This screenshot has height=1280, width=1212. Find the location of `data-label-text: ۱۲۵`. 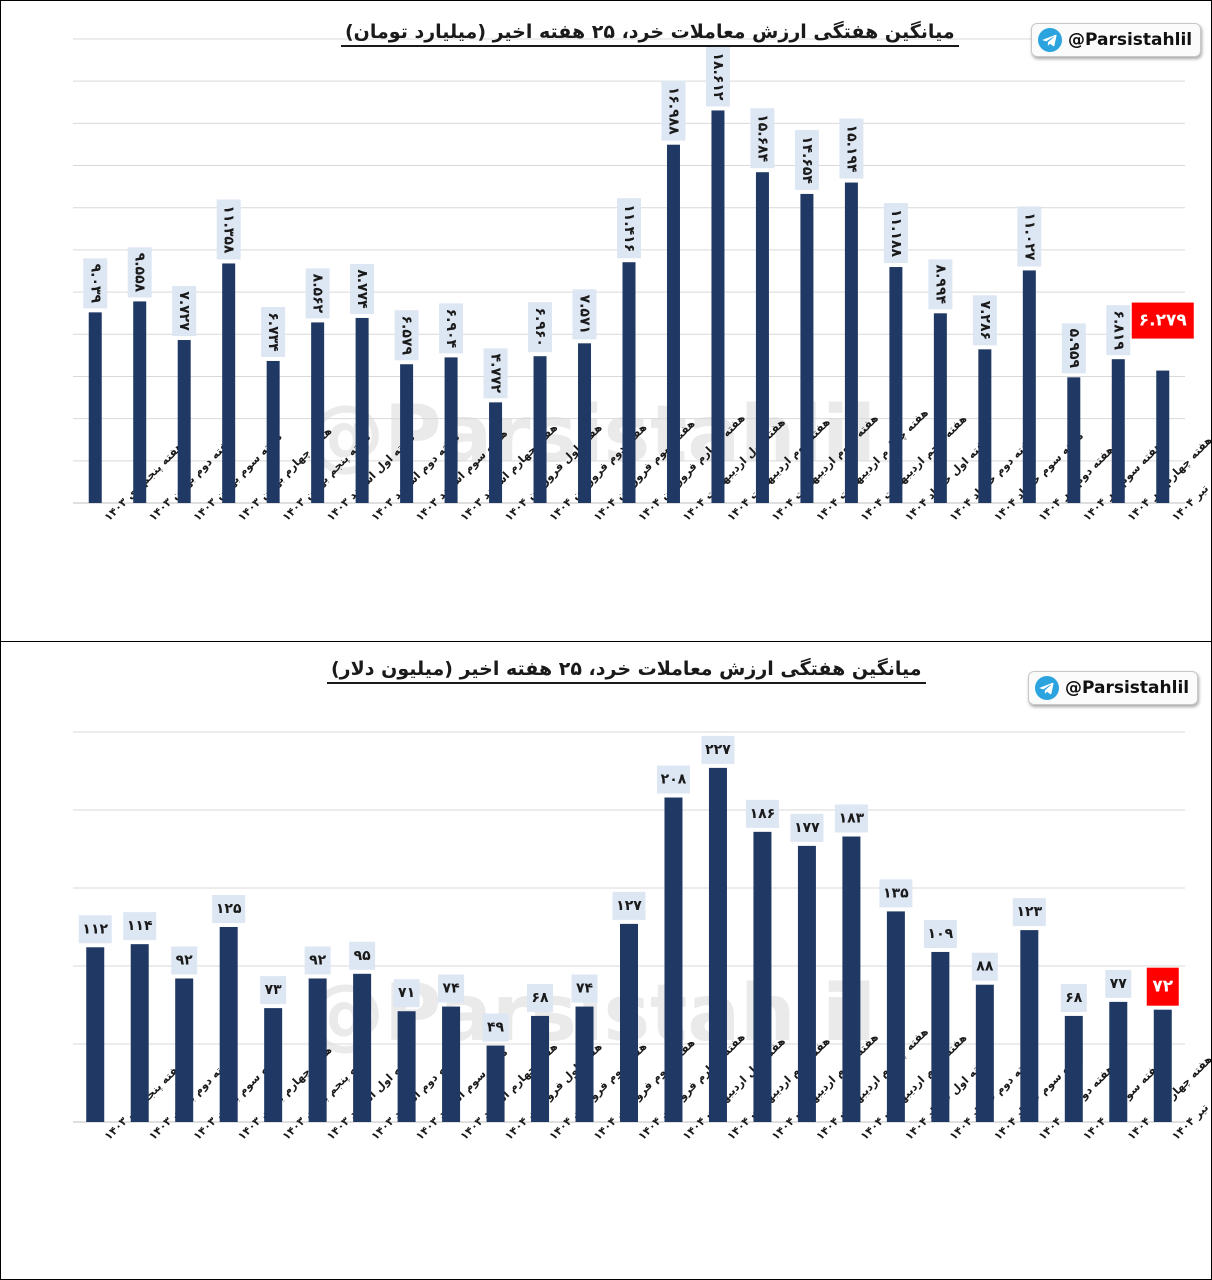

data-label-text: ۱۲۵ is located at coordinates (229, 909).